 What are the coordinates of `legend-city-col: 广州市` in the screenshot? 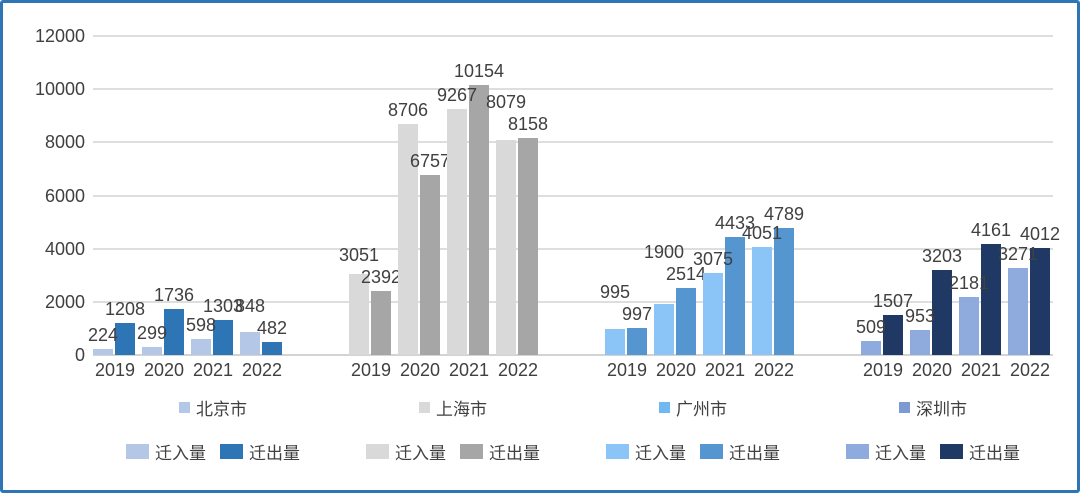 It's located at (693, 407).